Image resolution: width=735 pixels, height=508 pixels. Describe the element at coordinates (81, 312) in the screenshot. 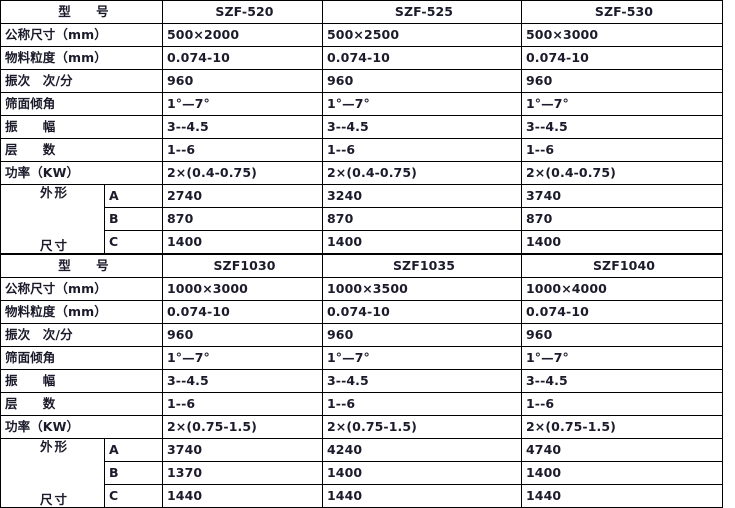

I see `row-label: 物料粒度（mm）` at that location.